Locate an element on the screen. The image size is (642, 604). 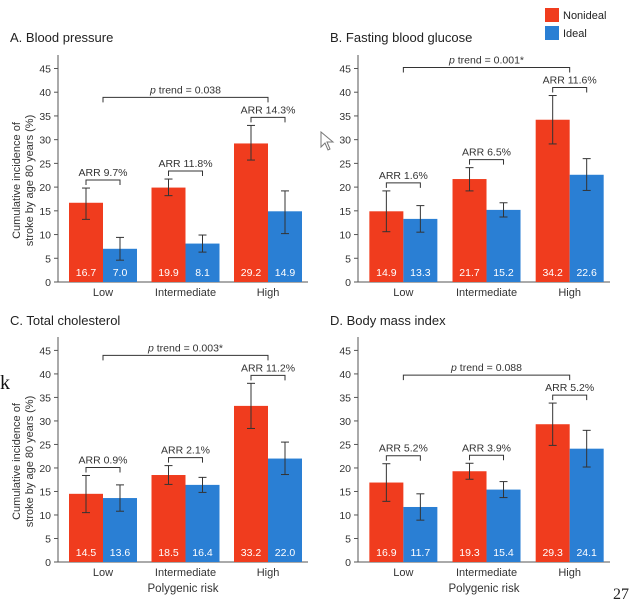
ptrend-value: trend = 0.001* is located at coordinates (489, 61).